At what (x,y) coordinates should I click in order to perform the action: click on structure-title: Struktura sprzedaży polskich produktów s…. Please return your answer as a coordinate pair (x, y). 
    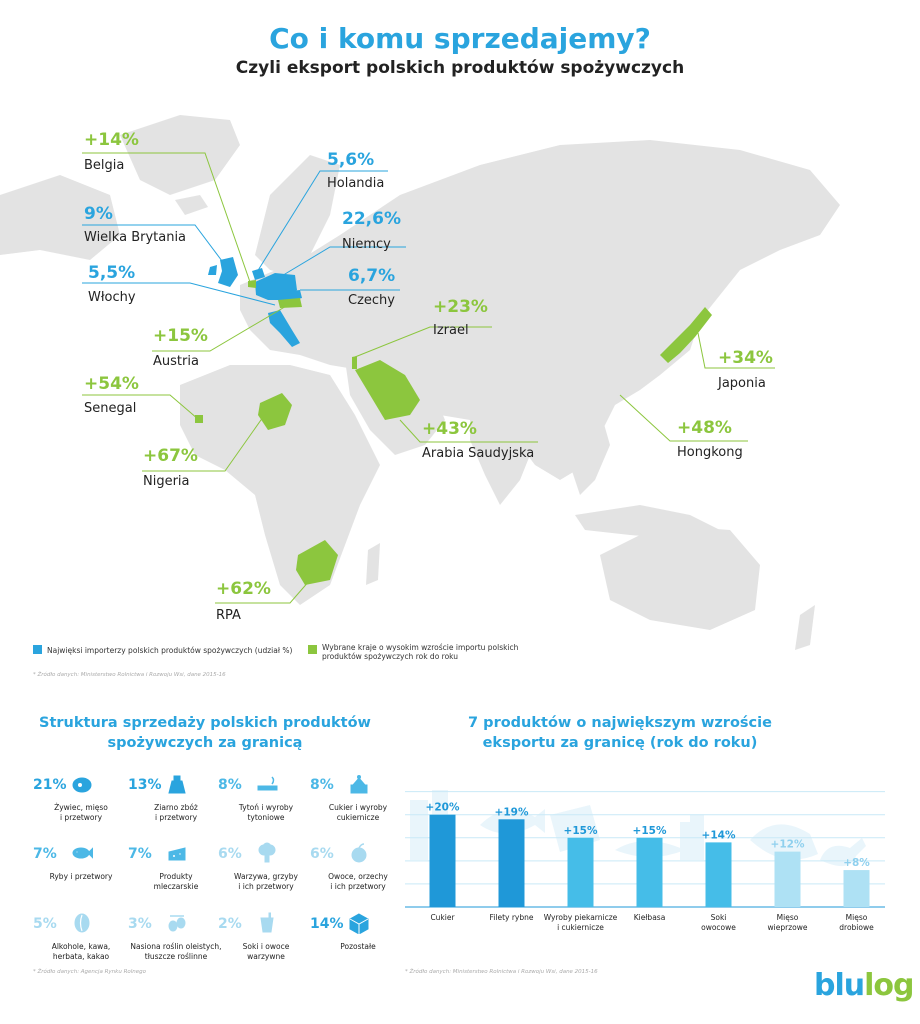
    Looking at the image, I should click on (205, 733).